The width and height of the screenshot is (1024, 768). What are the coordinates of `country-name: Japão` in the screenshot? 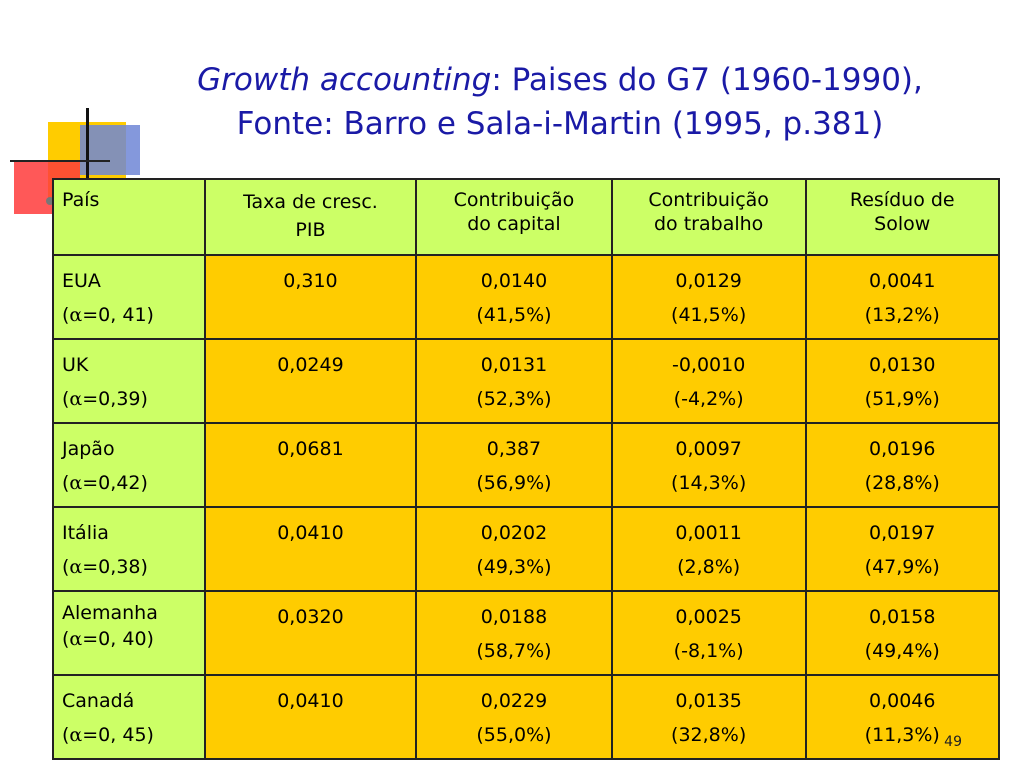 It's located at (88, 449).